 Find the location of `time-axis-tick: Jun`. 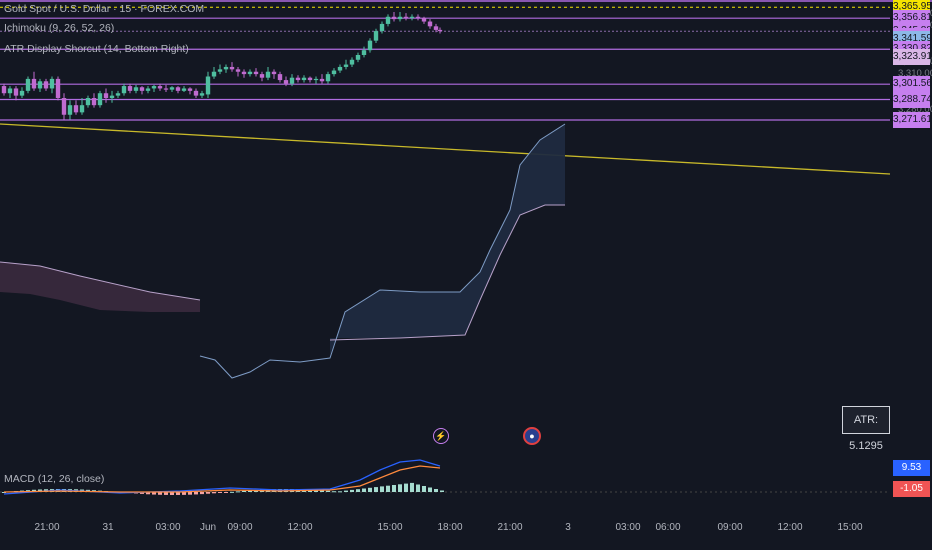

time-axis-tick: Jun is located at coordinates (208, 527).